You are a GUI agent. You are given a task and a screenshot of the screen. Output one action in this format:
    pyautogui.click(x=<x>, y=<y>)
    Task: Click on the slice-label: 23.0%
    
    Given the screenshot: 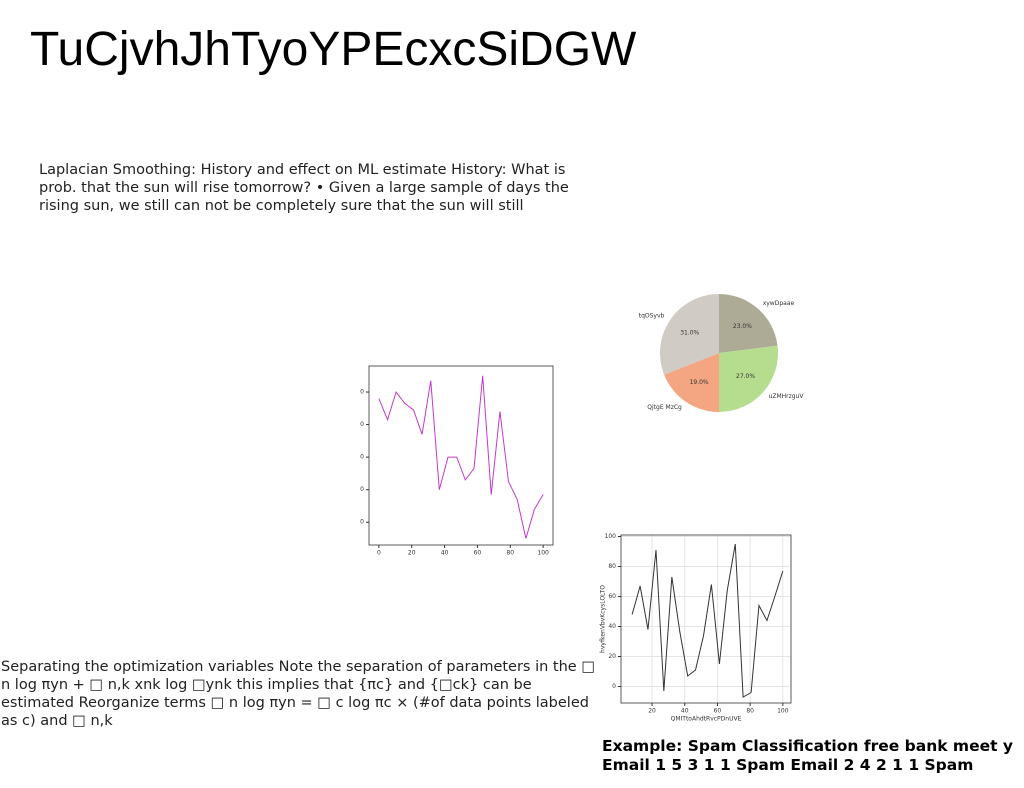 What is the action you would take?
    pyautogui.click(x=742, y=326)
    